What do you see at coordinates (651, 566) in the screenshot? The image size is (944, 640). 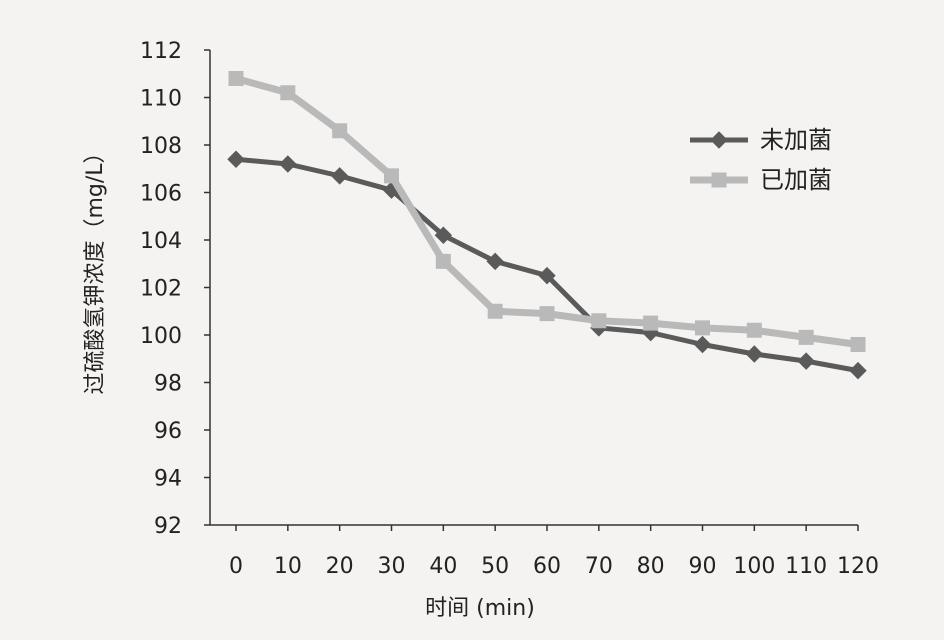 I see `x-tick-label: 80` at bounding box center [651, 566].